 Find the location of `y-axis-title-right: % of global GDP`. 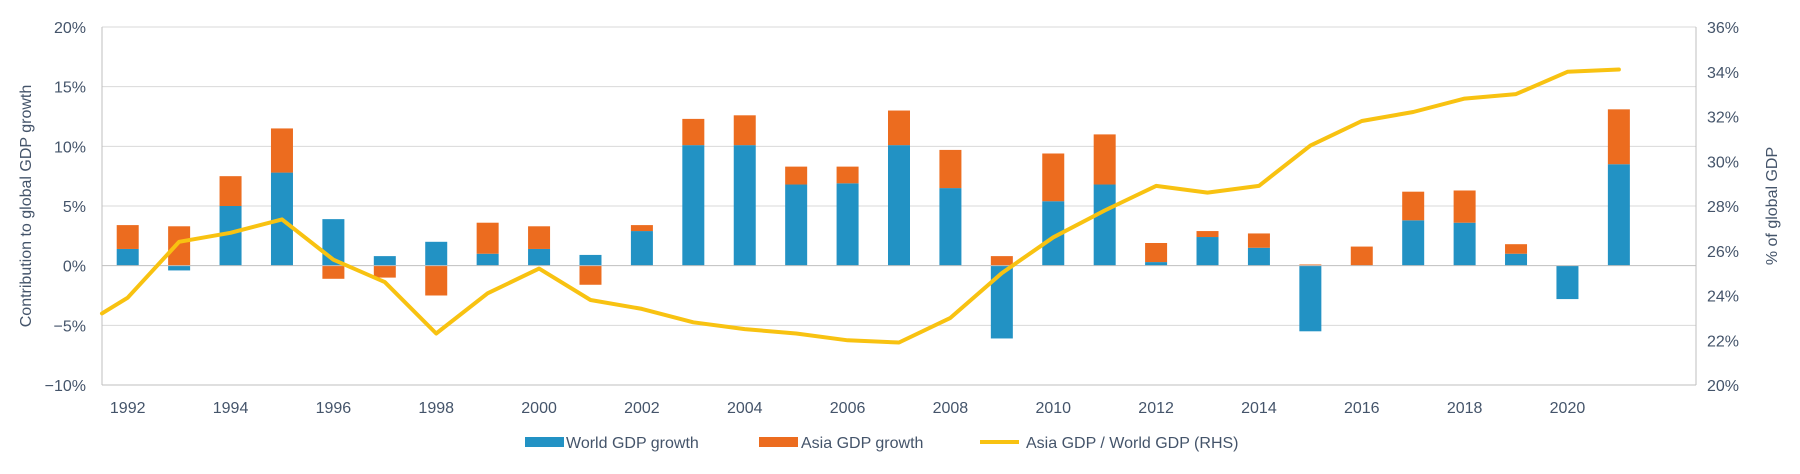

y-axis-title-right: % of global GDP is located at coordinates (1772, 206).